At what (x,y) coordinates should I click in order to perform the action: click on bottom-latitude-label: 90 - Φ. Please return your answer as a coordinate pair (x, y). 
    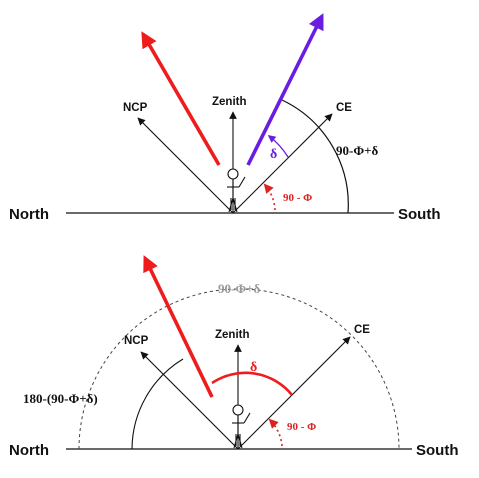
    Looking at the image, I should click on (301, 427).